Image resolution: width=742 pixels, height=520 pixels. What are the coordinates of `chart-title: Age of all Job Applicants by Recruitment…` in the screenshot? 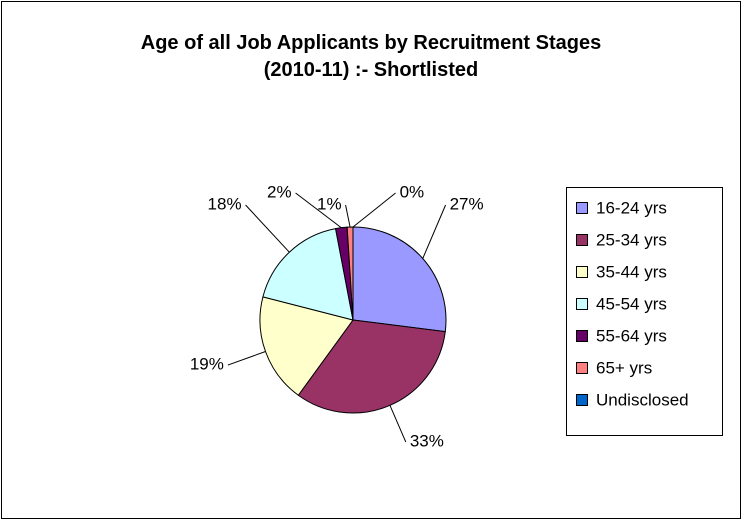 It's located at (371, 56).